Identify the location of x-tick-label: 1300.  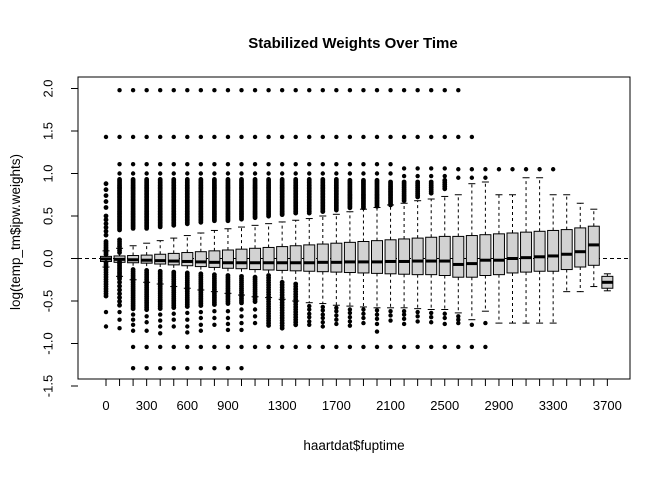
(282, 405).